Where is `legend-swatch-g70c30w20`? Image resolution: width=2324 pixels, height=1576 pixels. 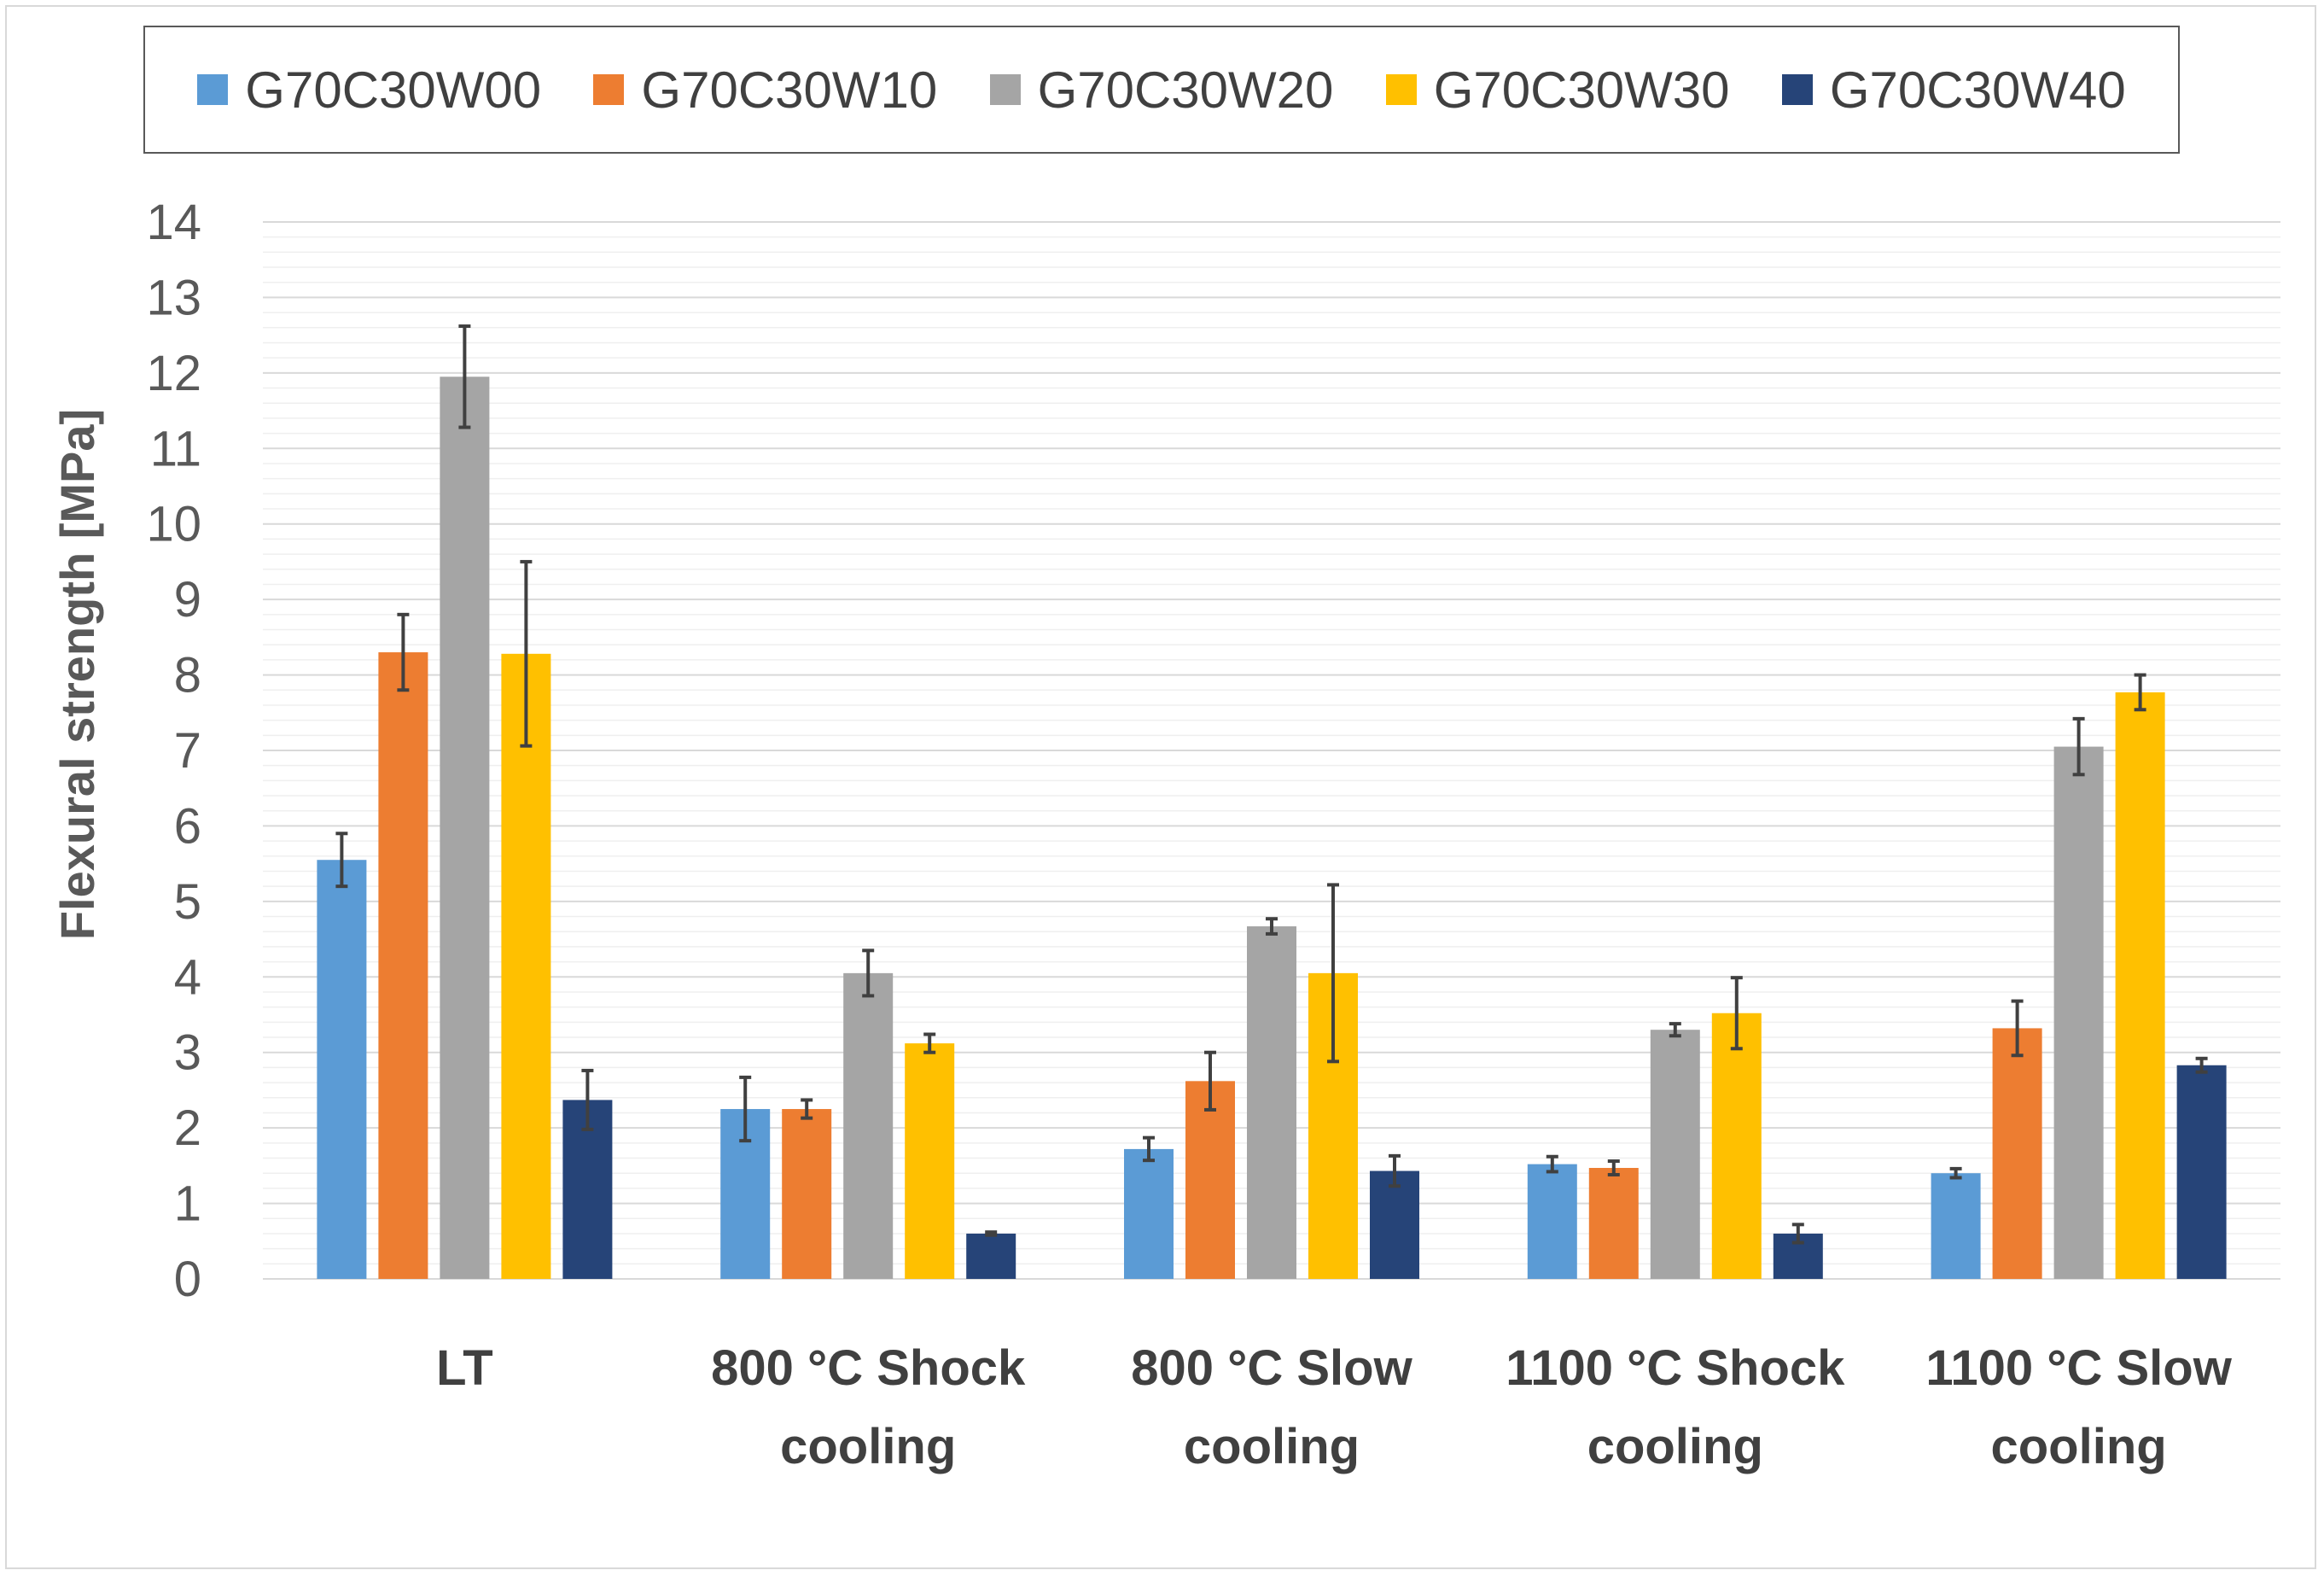
legend-swatch-g70c30w20 is located at coordinates (1005, 90).